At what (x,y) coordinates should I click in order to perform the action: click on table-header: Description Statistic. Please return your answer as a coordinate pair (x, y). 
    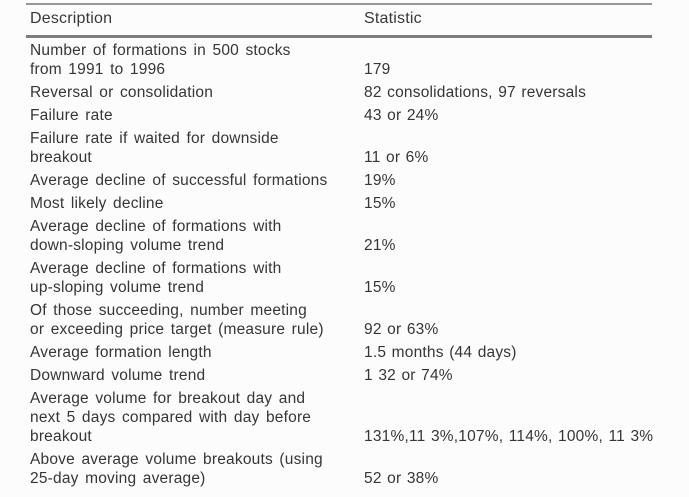
    Looking at the image, I should click on (339, 20).